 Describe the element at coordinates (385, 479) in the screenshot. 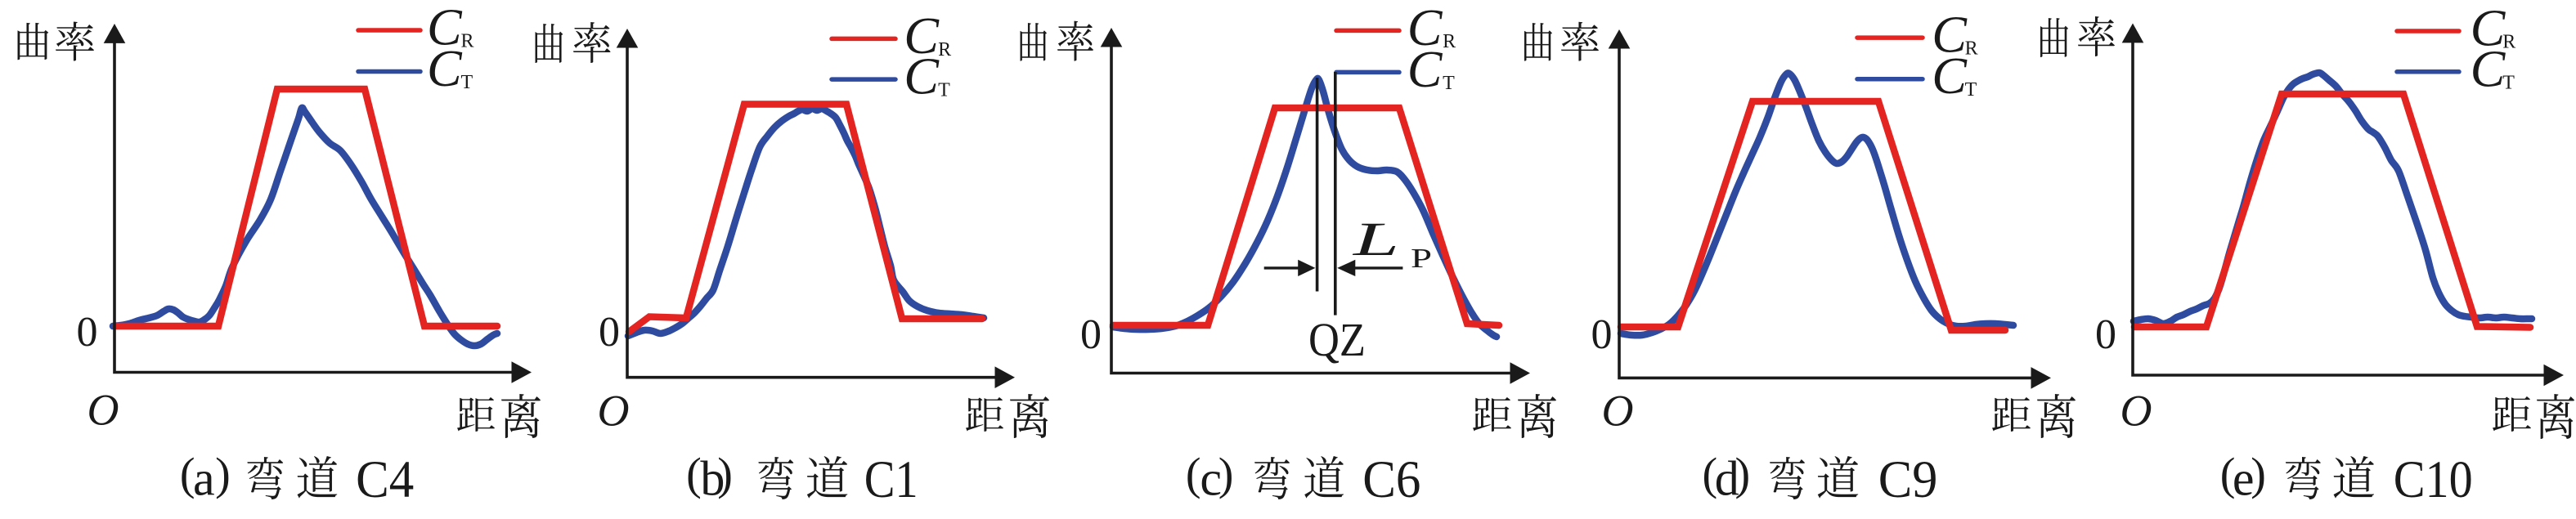

I see `svg-text: C4` at that location.